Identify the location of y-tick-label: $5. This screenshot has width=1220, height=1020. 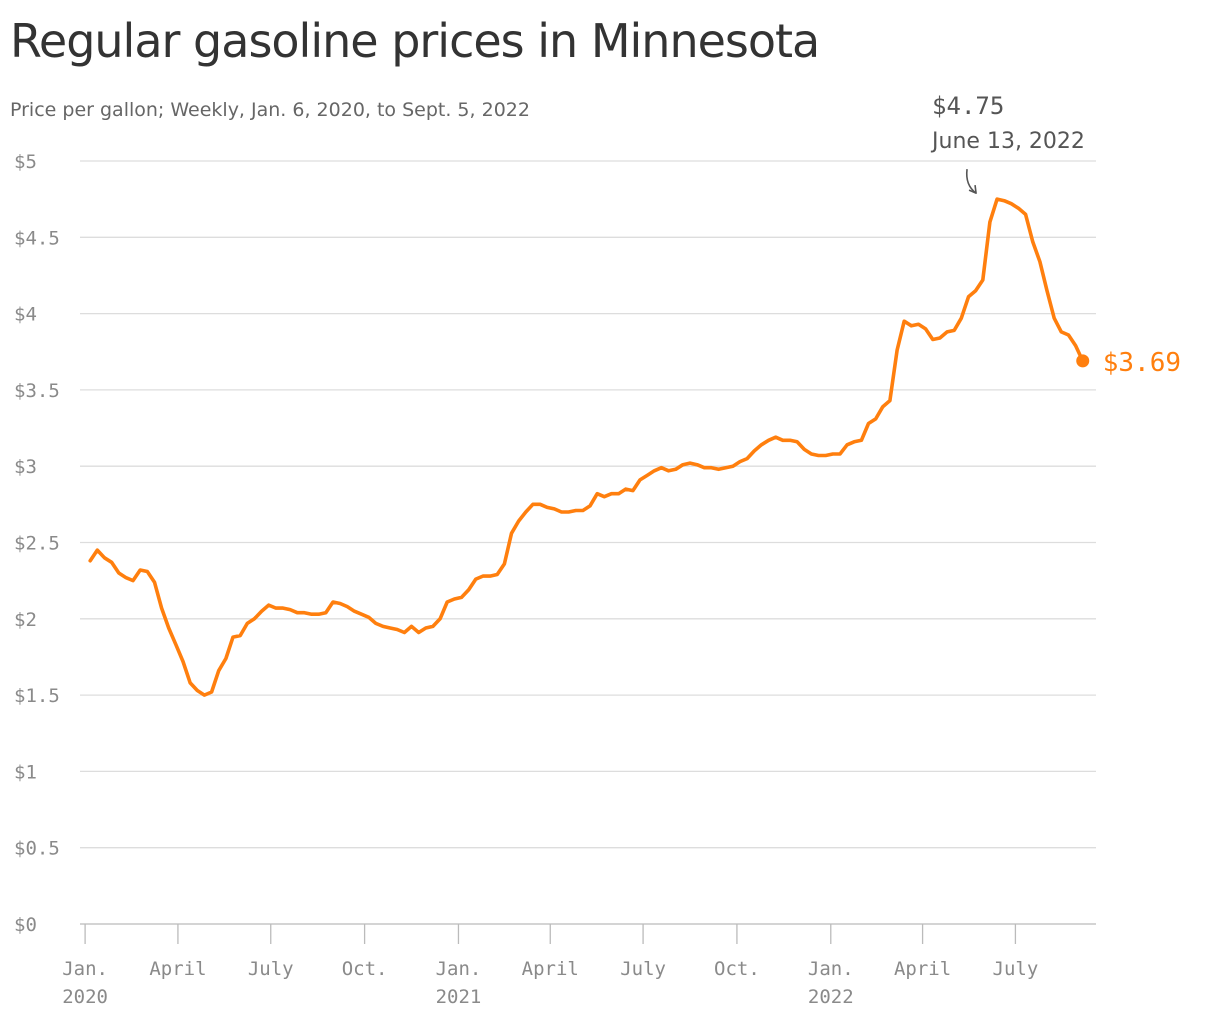
(25, 162).